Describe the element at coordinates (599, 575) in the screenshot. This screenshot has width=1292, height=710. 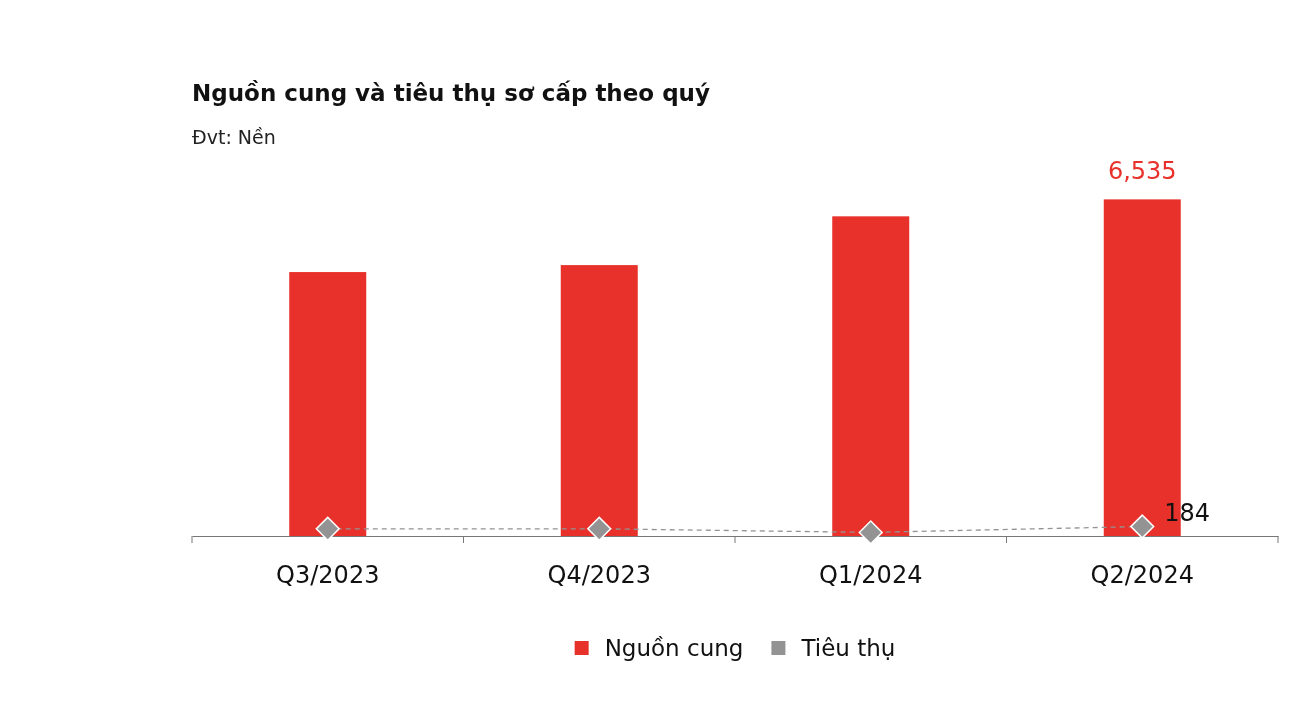
I see `x-tick-label: Q4/2023` at that location.